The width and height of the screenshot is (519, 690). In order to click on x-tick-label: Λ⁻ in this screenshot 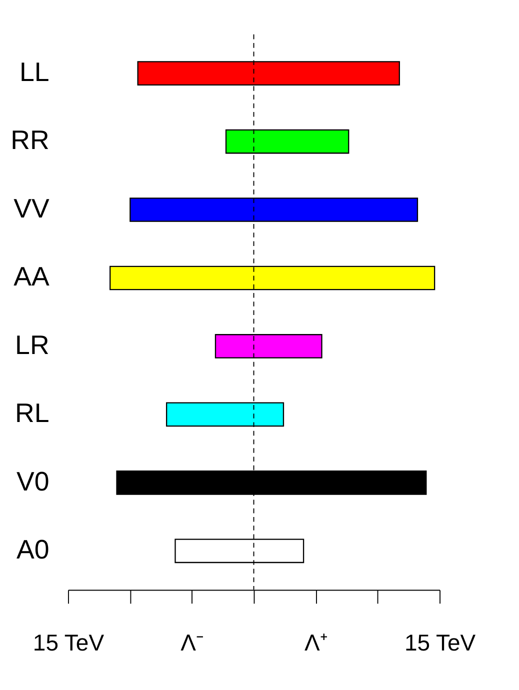, I will do `click(192, 643)`.